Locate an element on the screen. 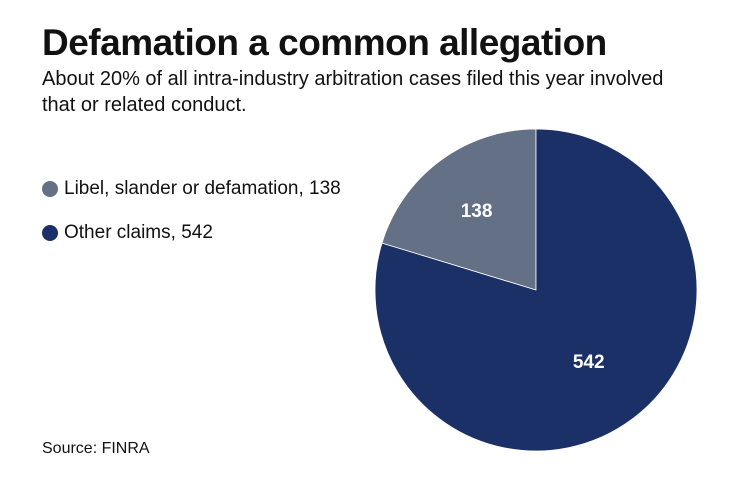  chart-title: Defamation a common allegation is located at coordinates (324, 42).